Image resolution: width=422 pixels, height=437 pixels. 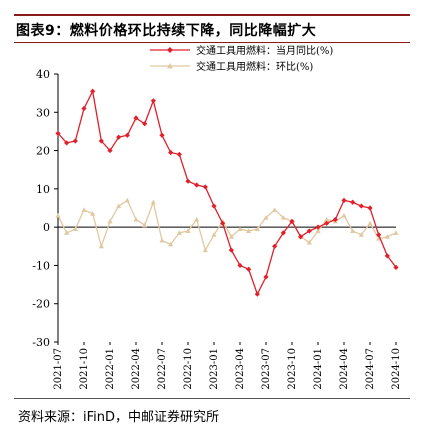 What do you see at coordinates (212, 42) in the screenshot?
I see `title-rule` at bounding box center [212, 42].